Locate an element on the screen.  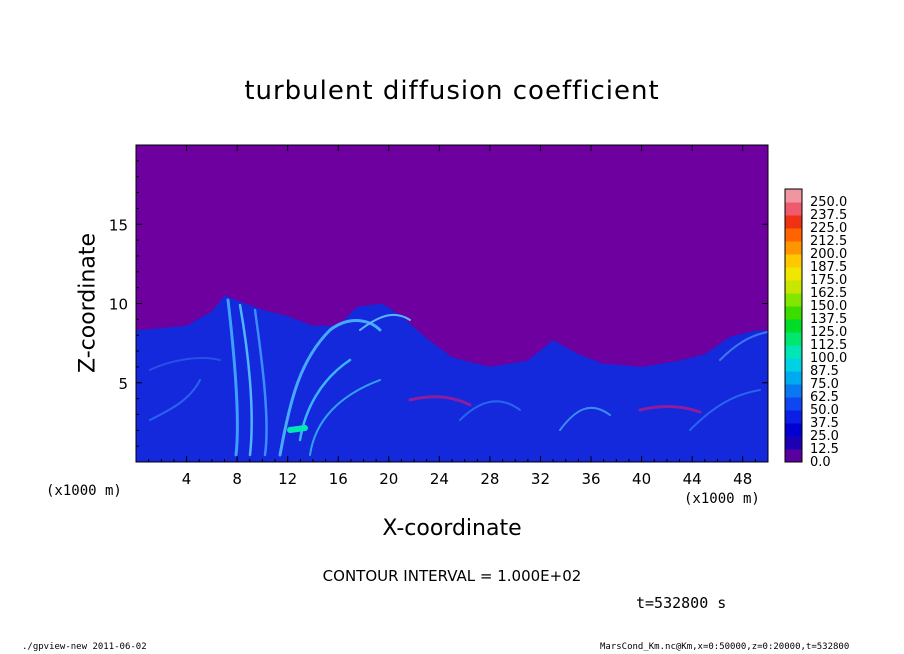
colorbar-label: 187.5 is located at coordinates (828, 267).